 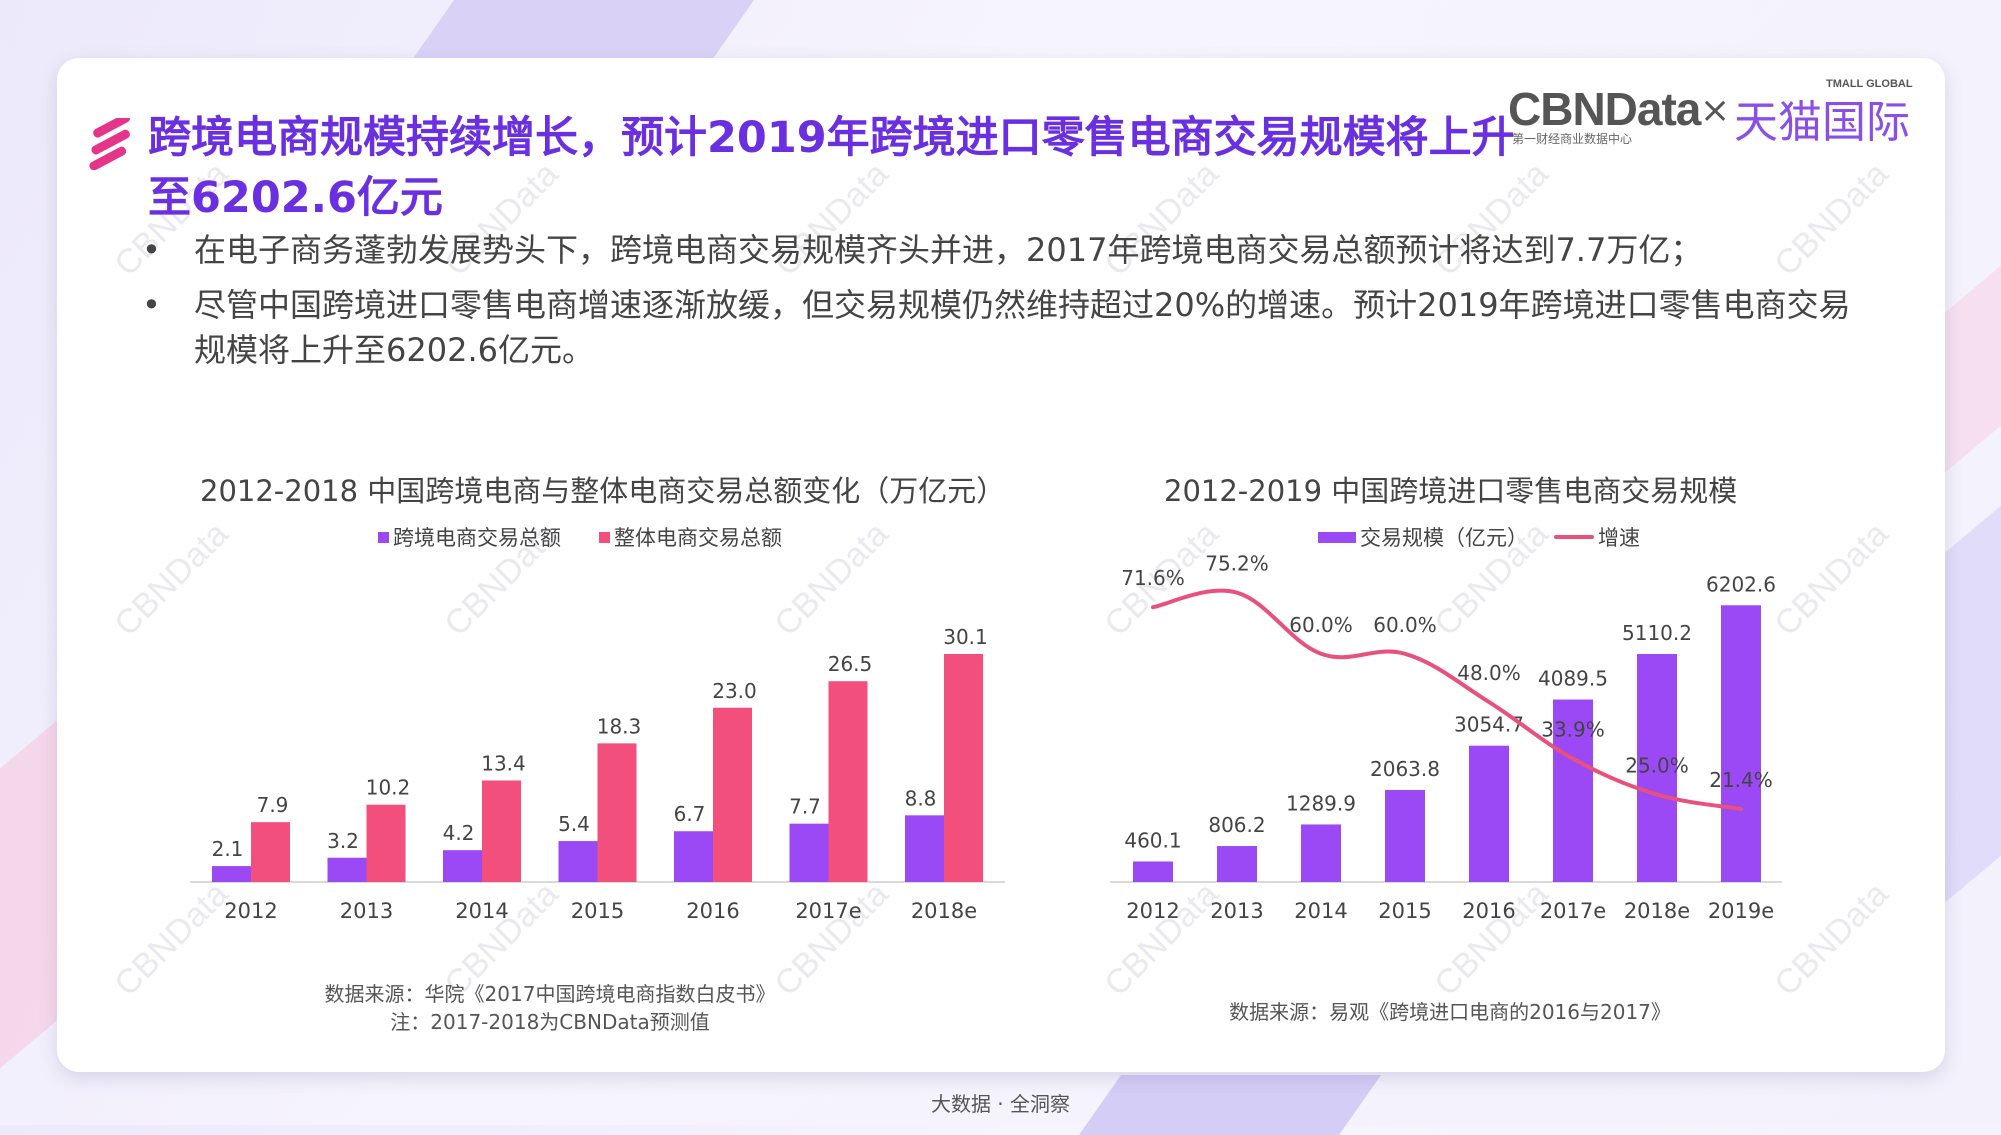 I want to click on data-label: 7.7, so click(x=805, y=807).